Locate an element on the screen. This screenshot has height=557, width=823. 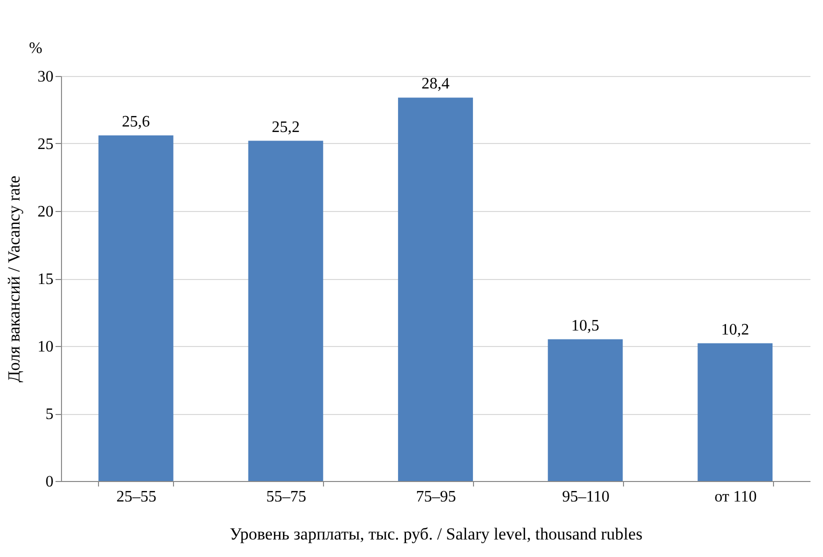
x-tick-label: 55–75 is located at coordinates (286, 497).